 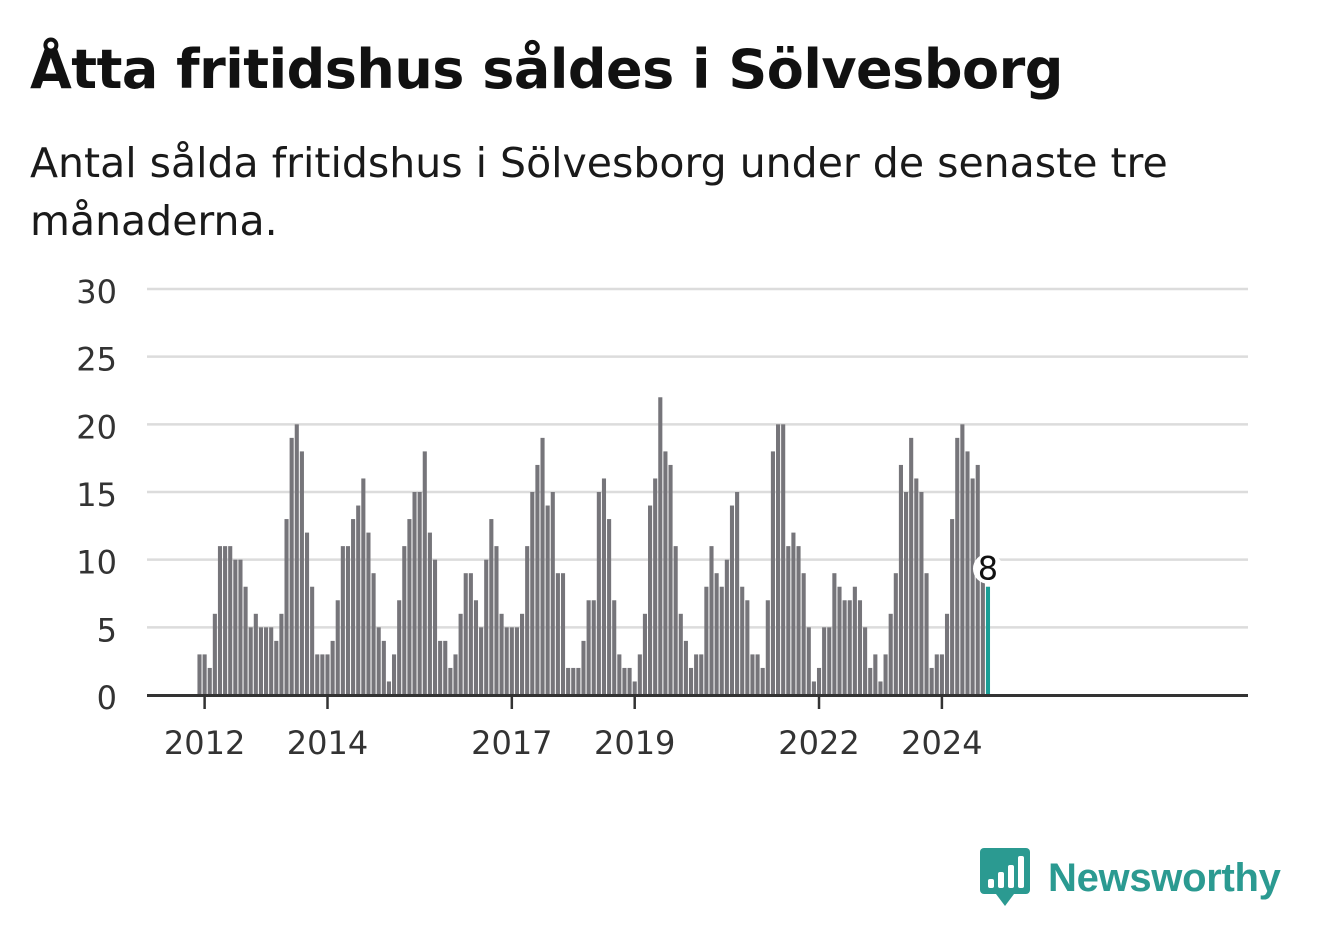 I want to click on x-tick-label: 2024, so click(x=941, y=743).